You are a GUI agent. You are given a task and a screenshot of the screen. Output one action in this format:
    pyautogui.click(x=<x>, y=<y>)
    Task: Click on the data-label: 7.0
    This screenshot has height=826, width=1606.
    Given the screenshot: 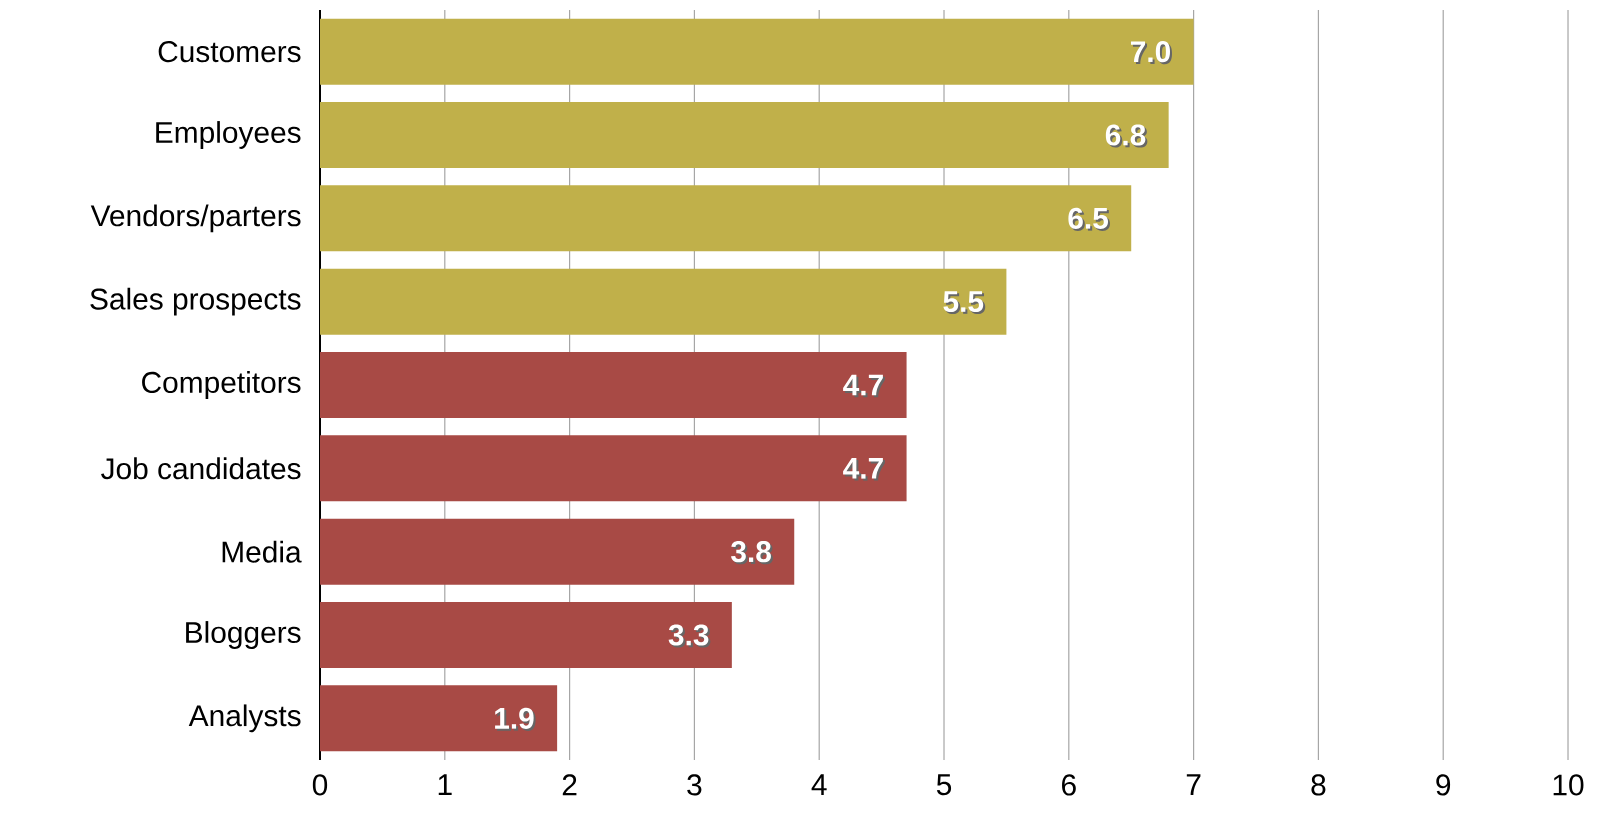 What is the action you would take?
    pyautogui.click(x=1152, y=54)
    